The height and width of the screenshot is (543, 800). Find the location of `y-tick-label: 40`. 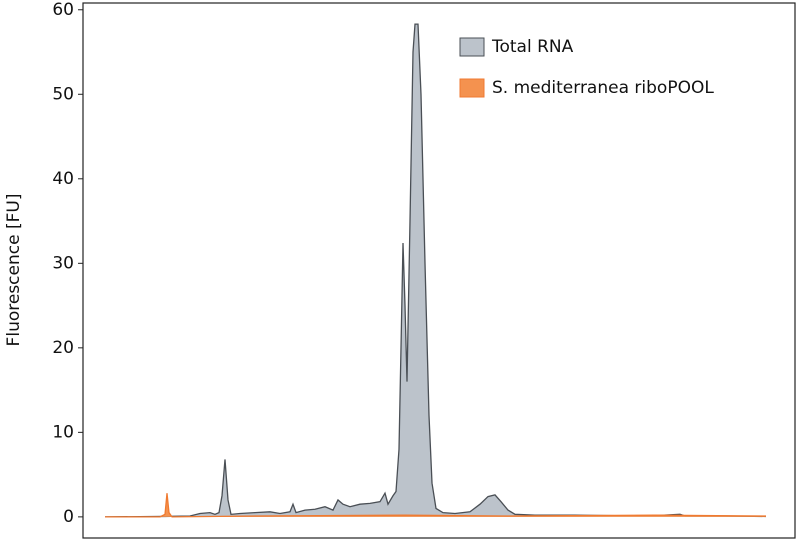

y-tick-label: 40 is located at coordinates (63, 179).